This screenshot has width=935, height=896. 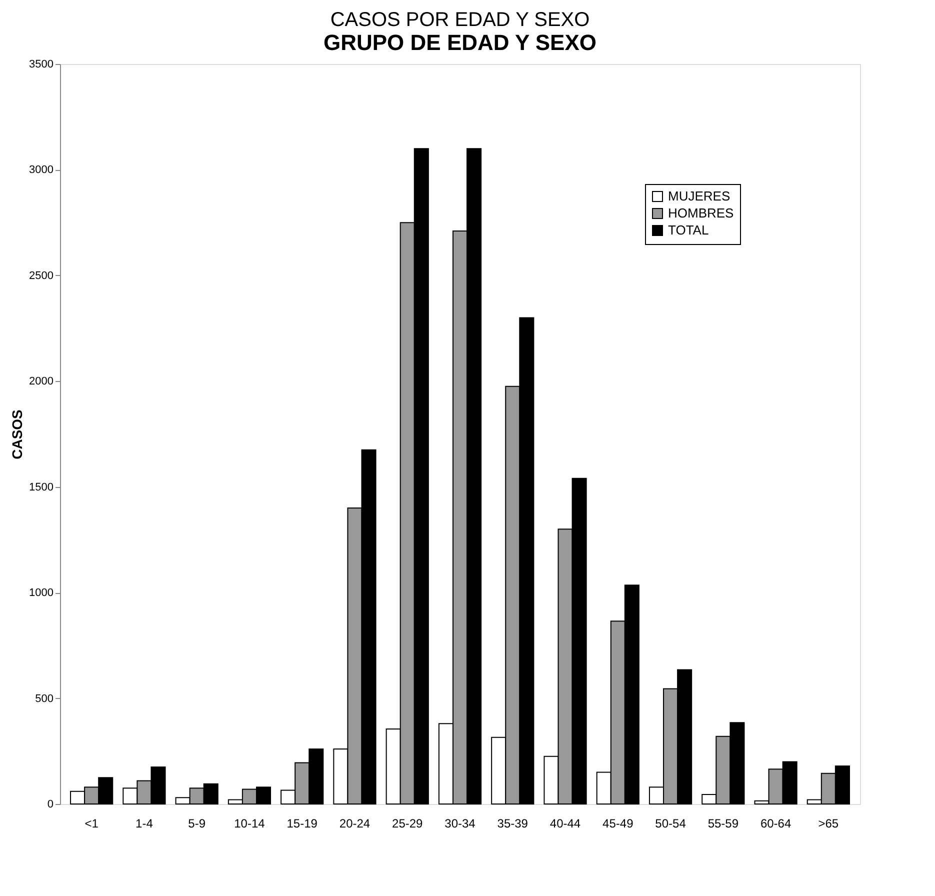 I want to click on x-tick-label: 60-64, so click(x=776, y=823).